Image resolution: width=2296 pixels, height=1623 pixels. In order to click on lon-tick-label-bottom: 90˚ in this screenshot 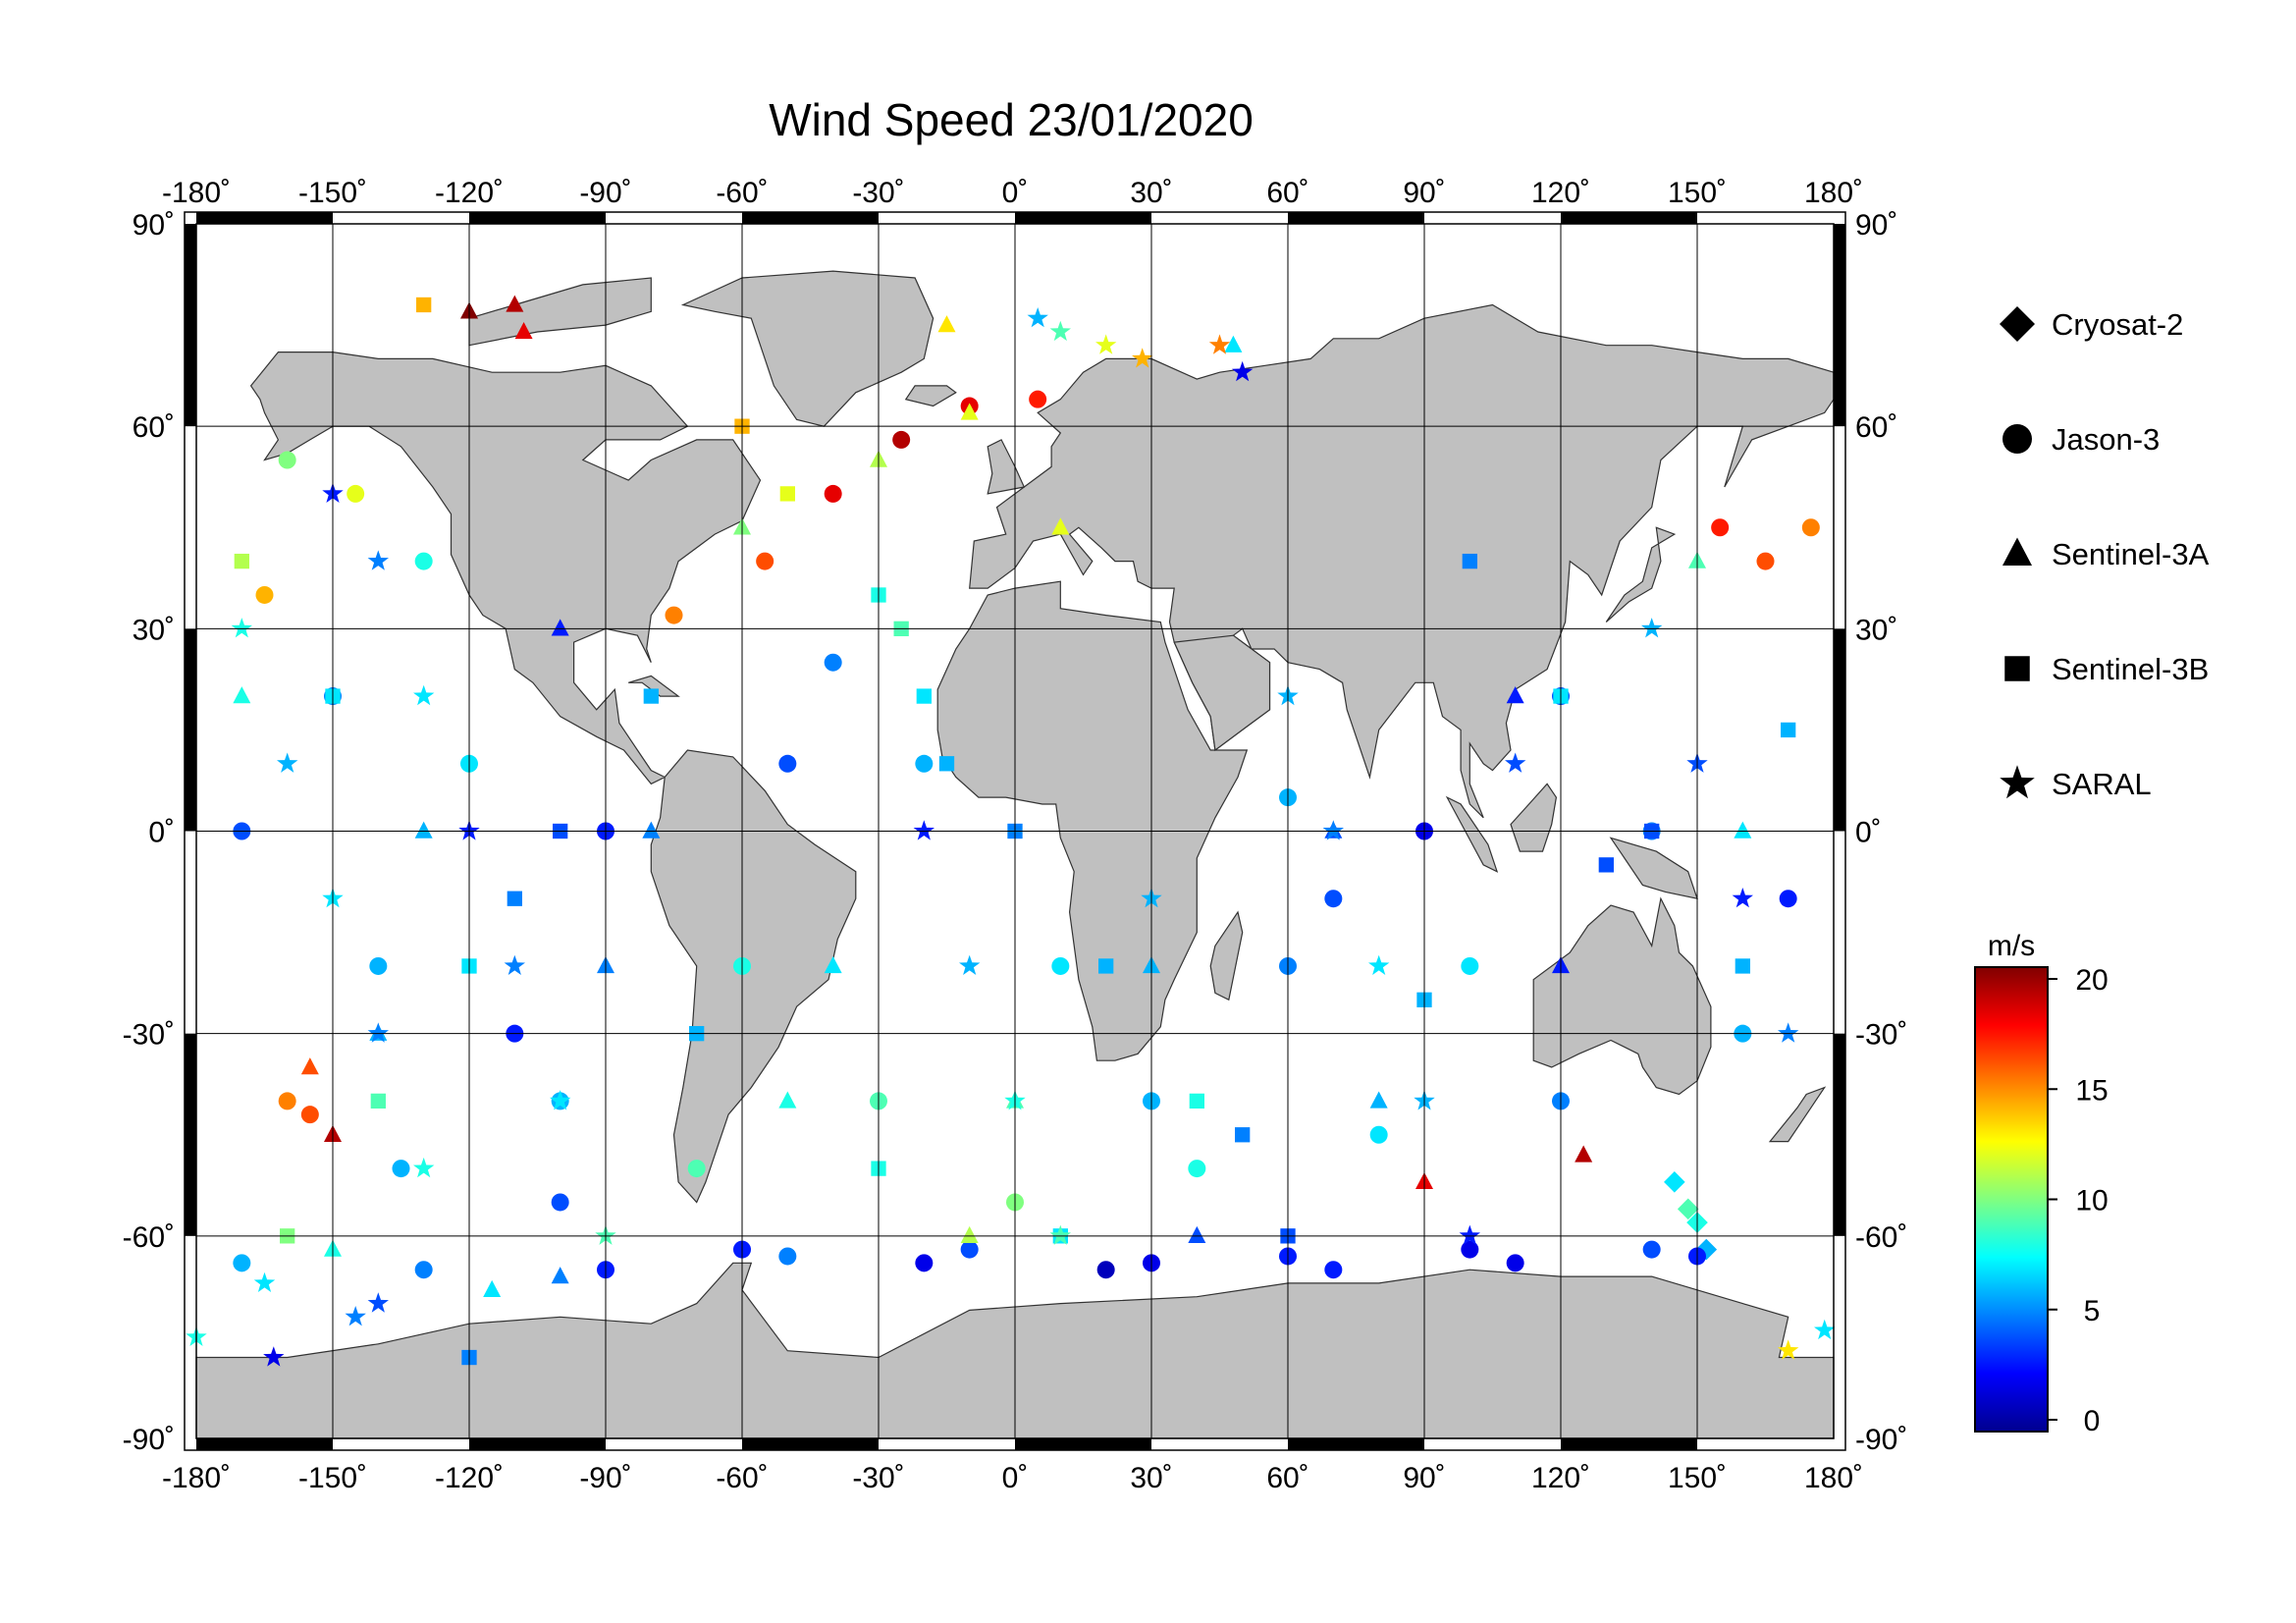, I will do `click(1424, 1478)`.